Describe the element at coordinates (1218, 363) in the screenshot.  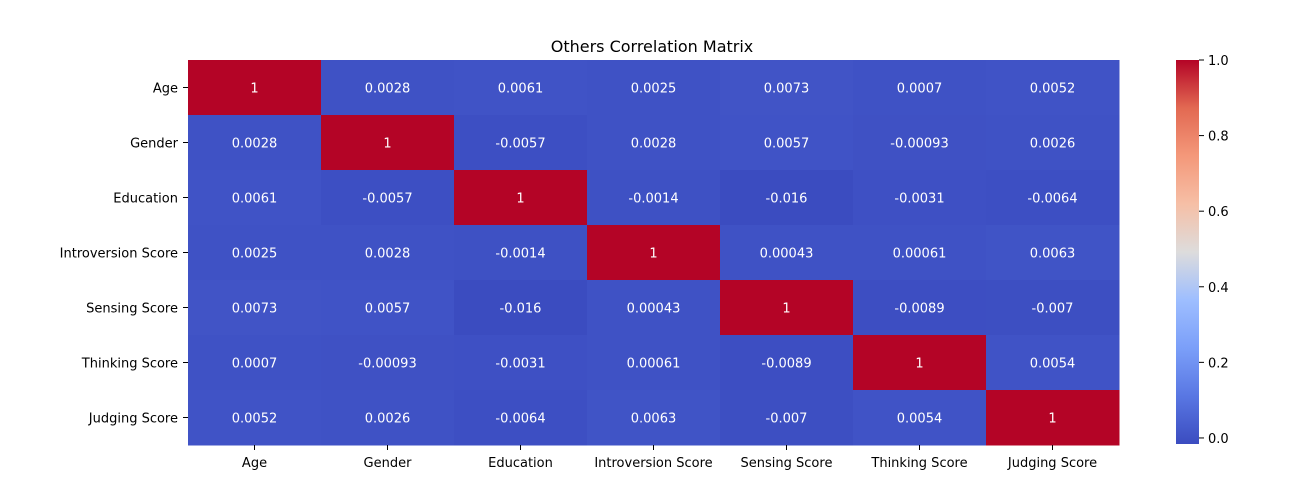
I see `colorbar-tick-label: 0.2` at that location.